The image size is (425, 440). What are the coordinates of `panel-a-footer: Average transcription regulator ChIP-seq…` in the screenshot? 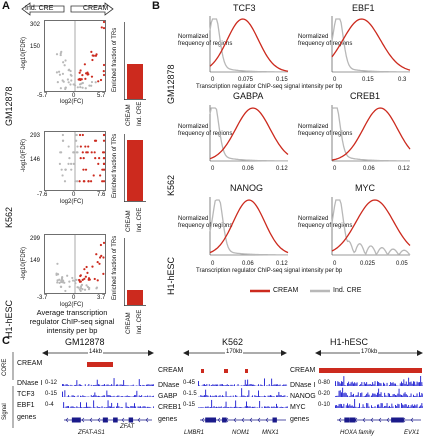 It's located at (72, 321).